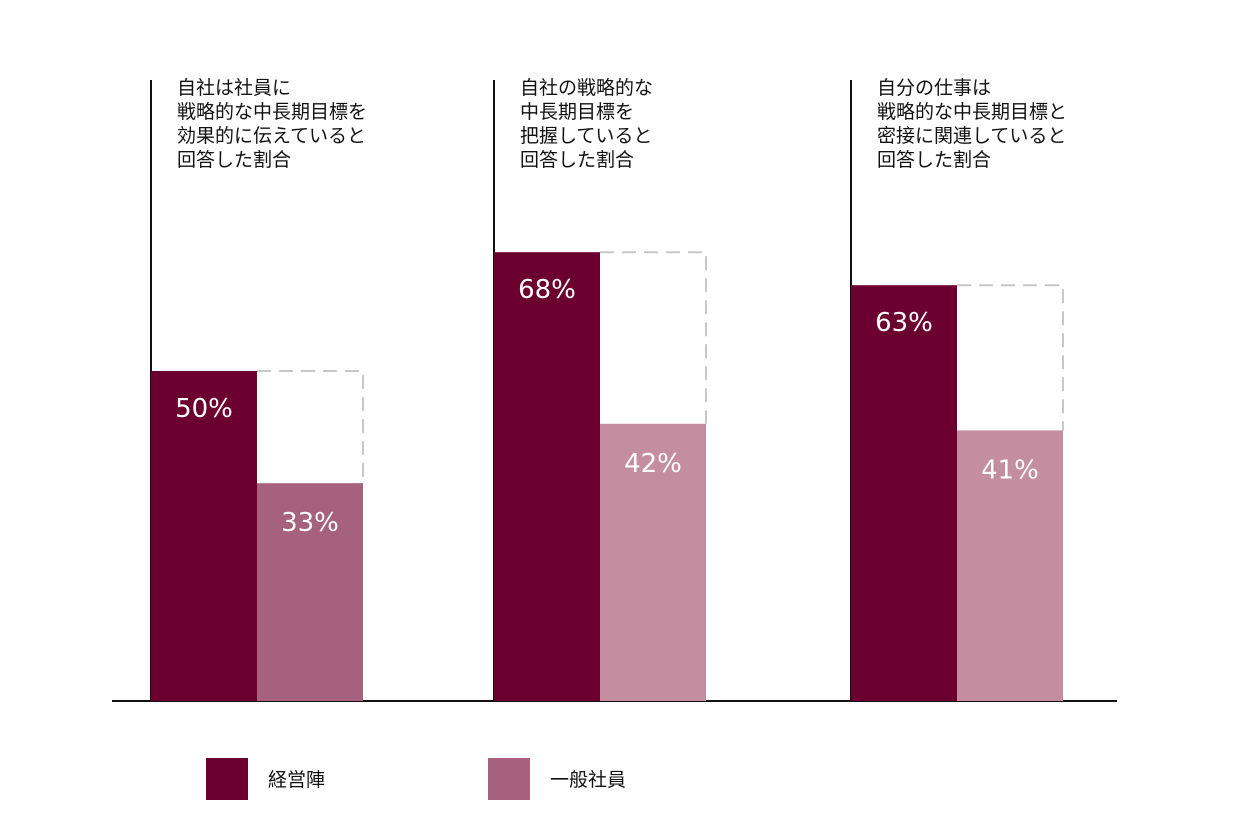 The image size is (1256, 836). What do you see at coordinates (1010, 470) in the screenshot?
I see `value-label-employees: 41%` at bounding box center [1010, 470].